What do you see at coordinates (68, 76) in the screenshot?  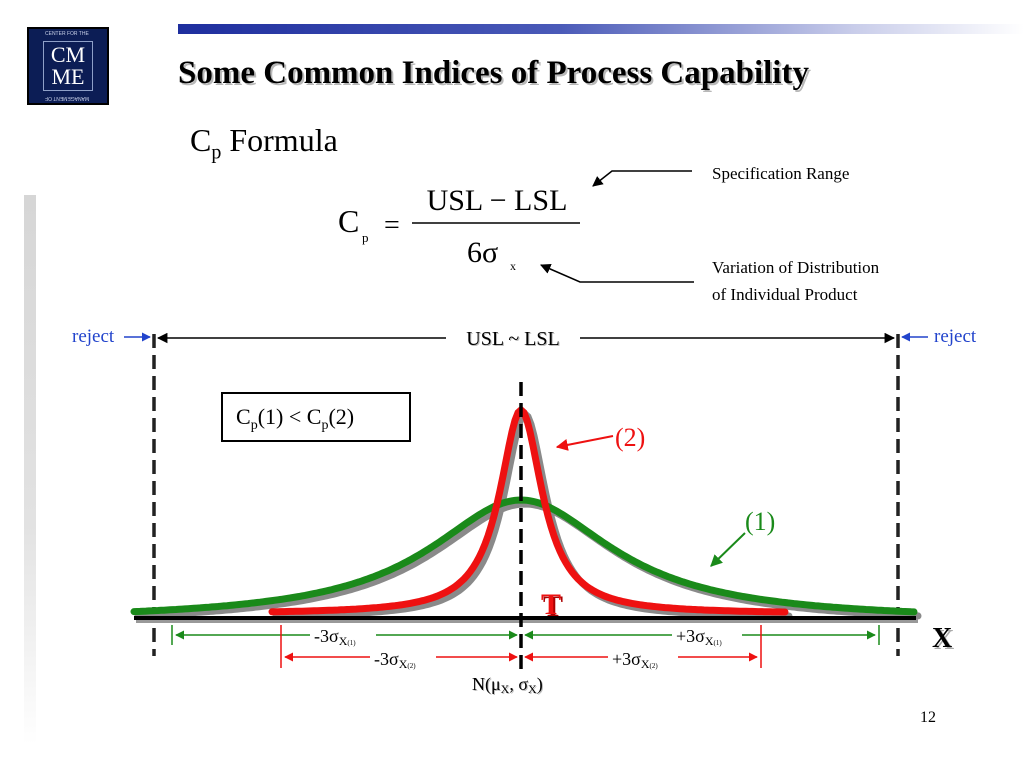 I see `logo-text-me: ME` at bounding box center [68, 76].